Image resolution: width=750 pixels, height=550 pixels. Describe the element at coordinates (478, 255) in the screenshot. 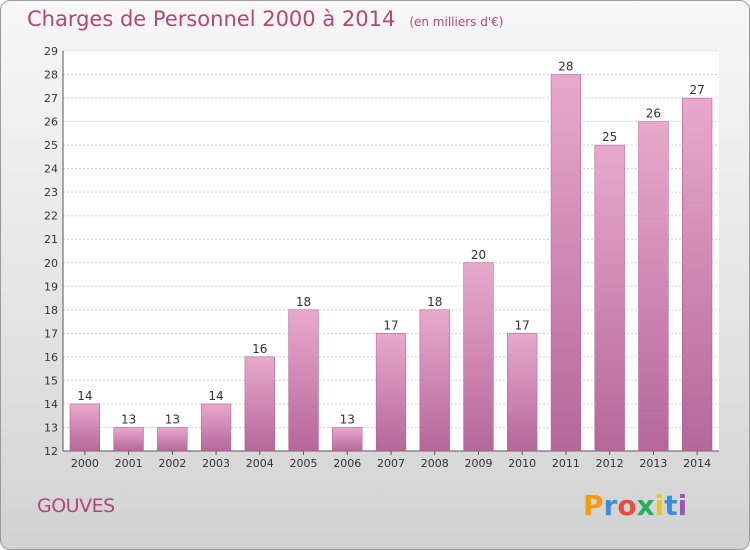

I see `data-label-2009: 20` at that location.